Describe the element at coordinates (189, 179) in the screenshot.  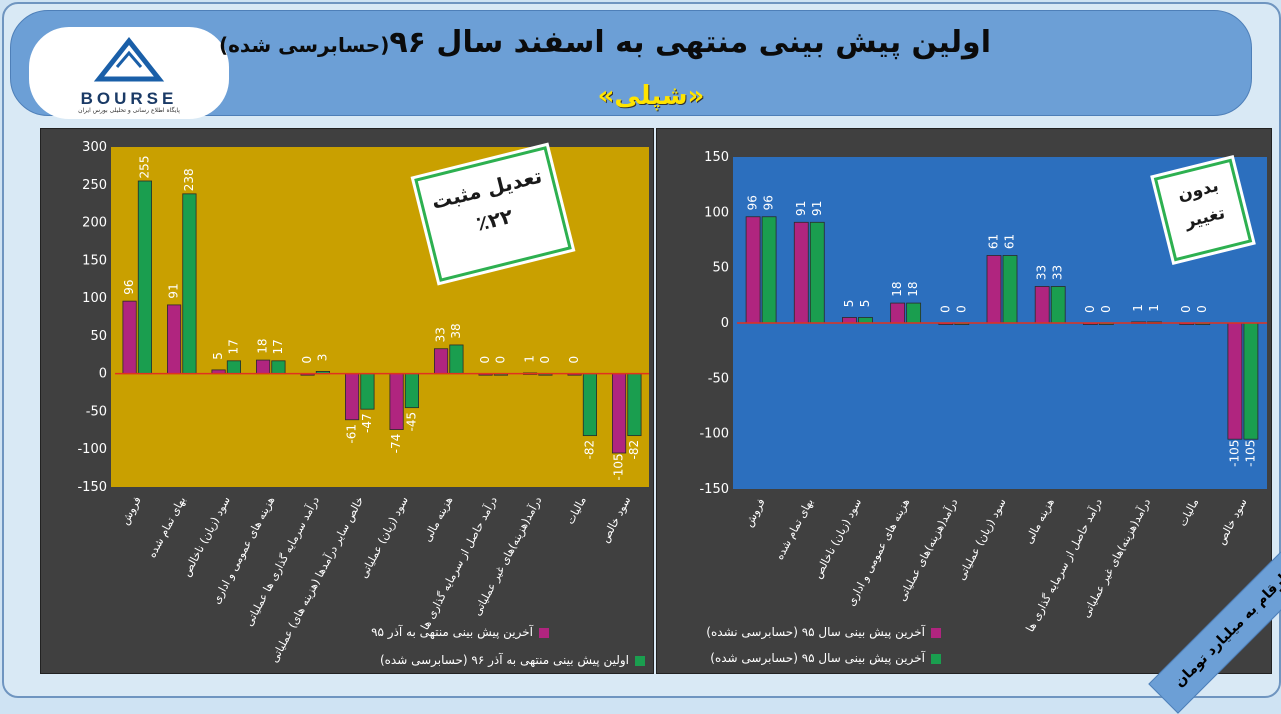
I see `data-label: 238` at that location.